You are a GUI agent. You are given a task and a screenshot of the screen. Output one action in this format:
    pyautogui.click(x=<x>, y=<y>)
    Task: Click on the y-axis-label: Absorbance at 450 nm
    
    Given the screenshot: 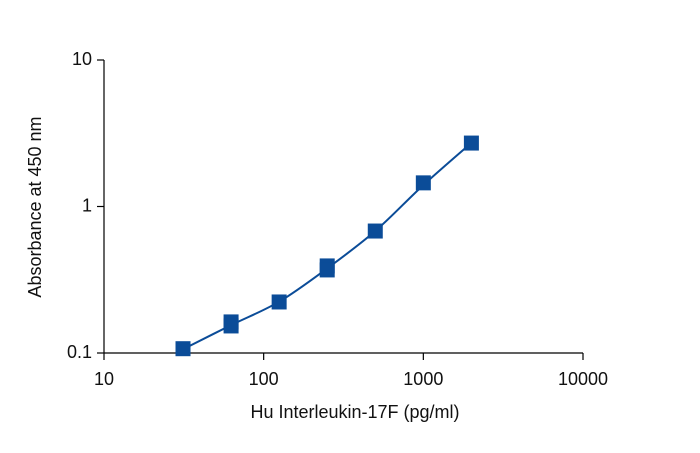 What is the action you would take?
    pyautogui.click(x=35, y=206)
    